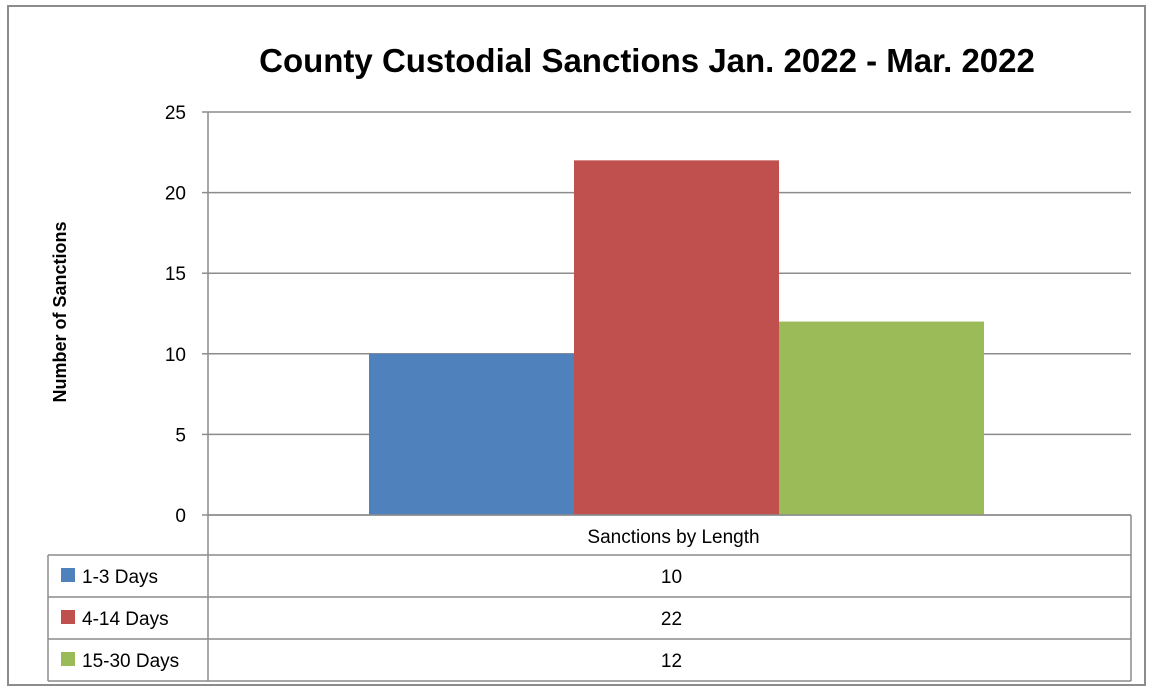 Image resolution: width=1153 pixels, height=691 pixels. What do you see at coordinates (671, 661) in the screenshot?
I see `data-value: 12` at bounding box center [671, 661].